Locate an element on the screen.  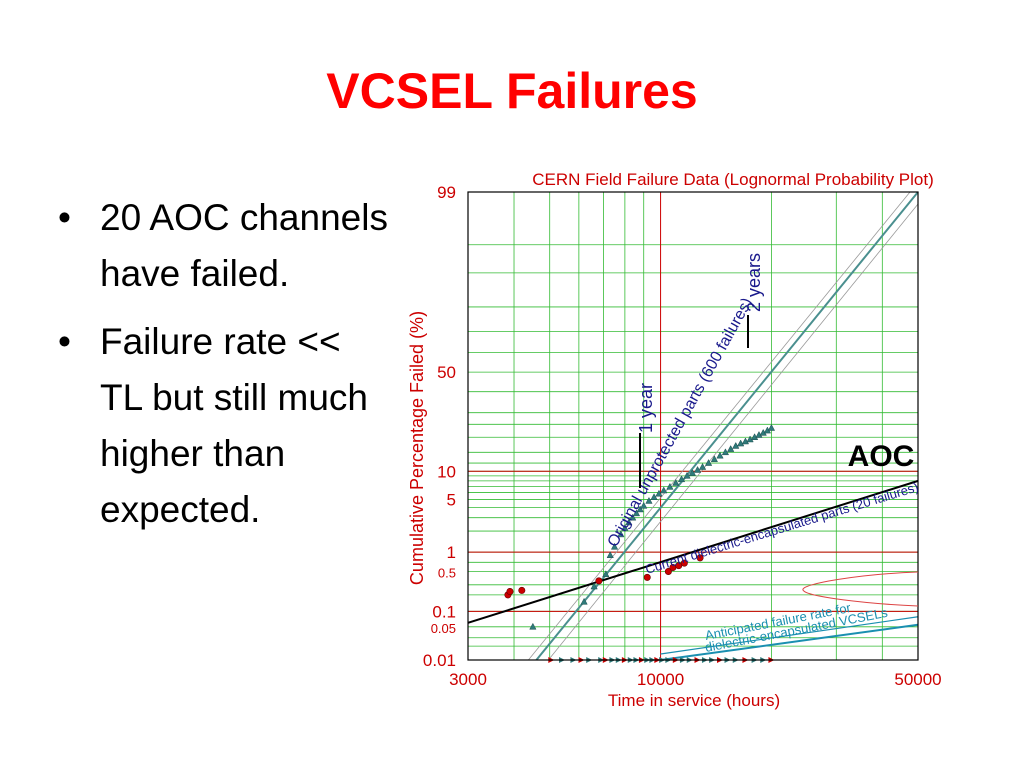
x-axis-label: Time in service (hours) is located at coordinates (694, 700).